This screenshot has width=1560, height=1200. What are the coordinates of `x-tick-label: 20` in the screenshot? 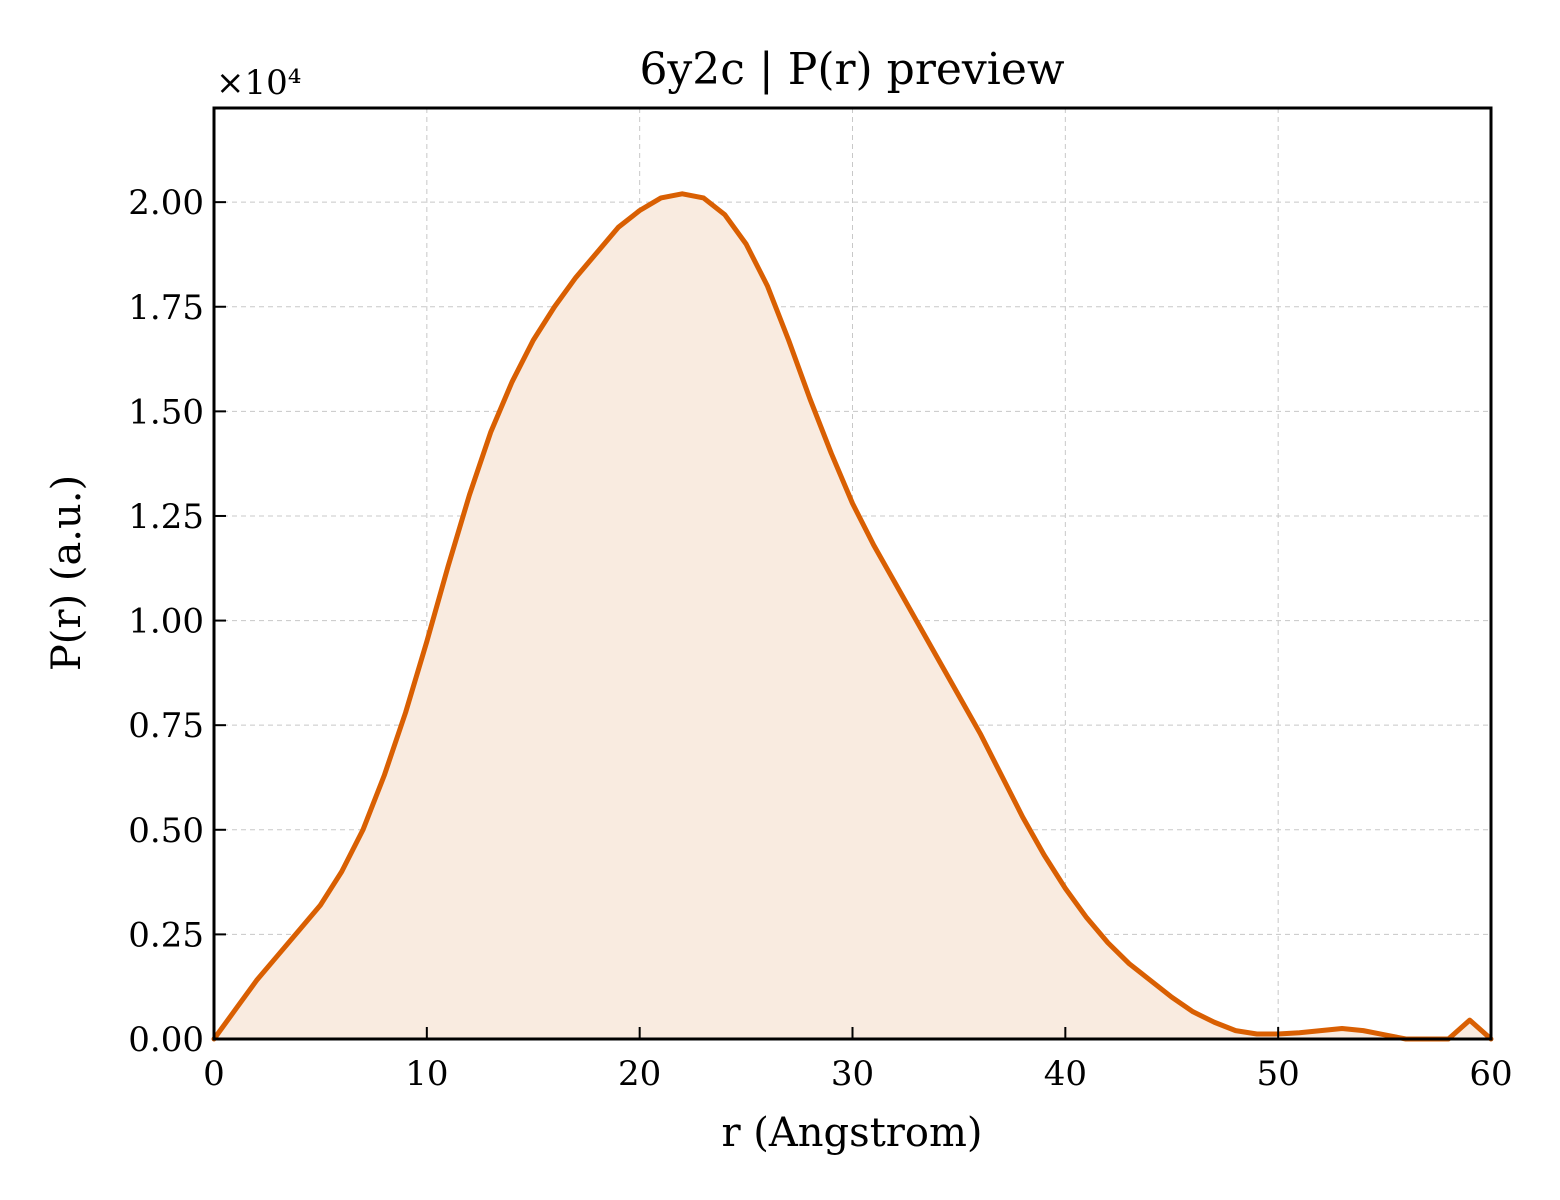 It's located at (639, 1074).